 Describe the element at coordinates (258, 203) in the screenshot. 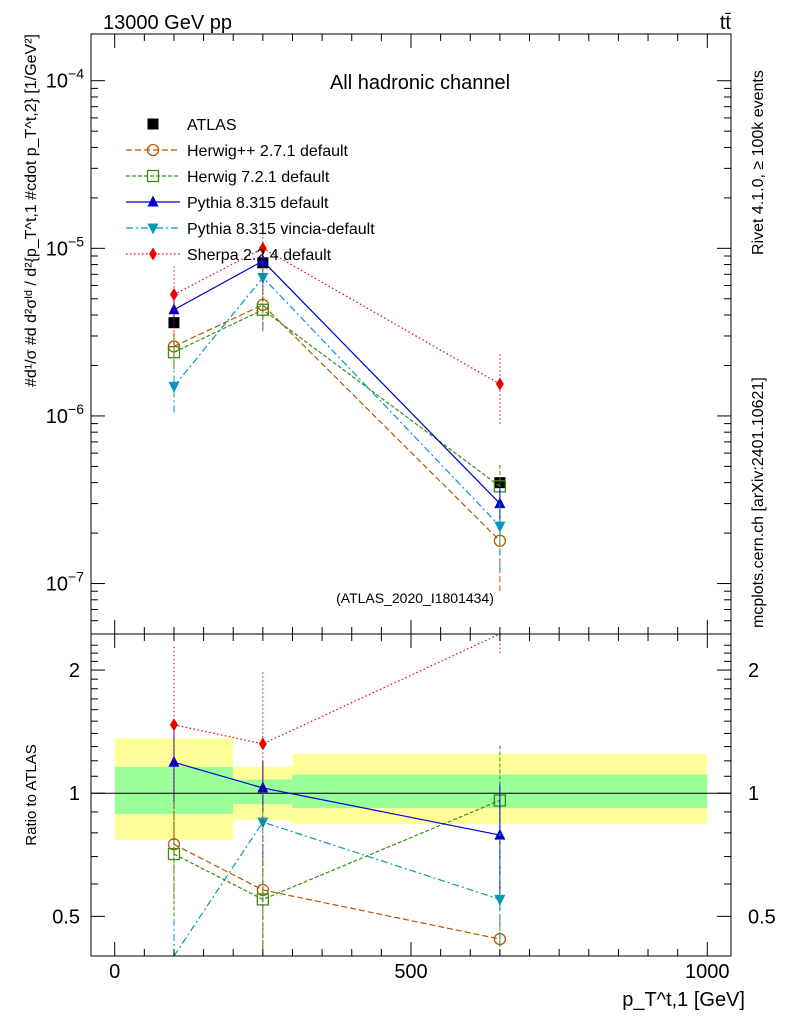

I see `legend-label-pythia: Pythia 8.315 default` at that location.